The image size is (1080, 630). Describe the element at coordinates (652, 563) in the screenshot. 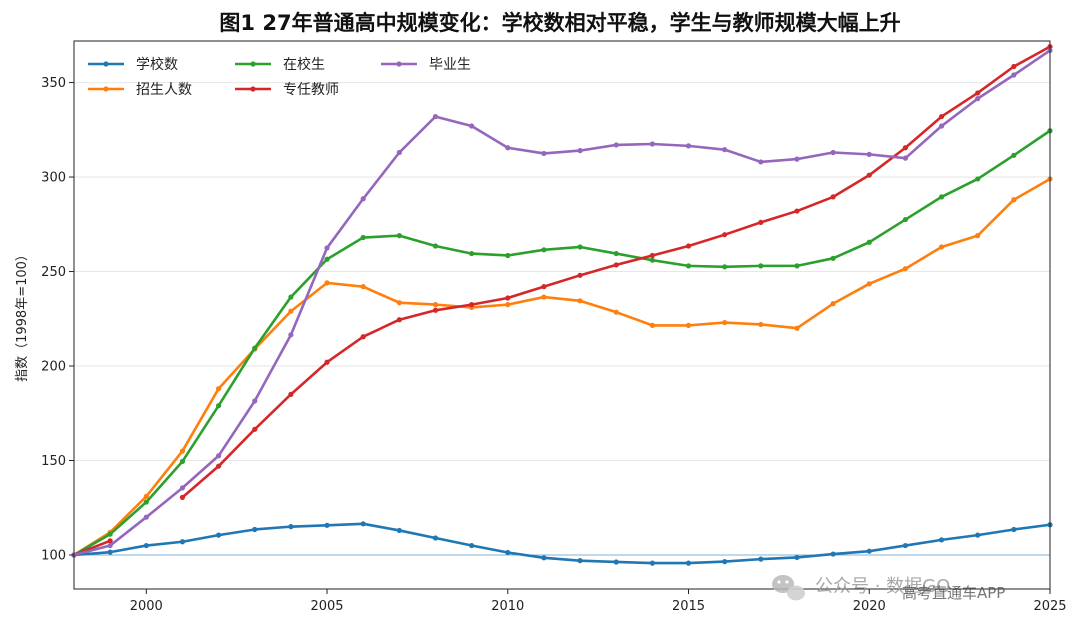

I see `data-point-0-2014` at that location.